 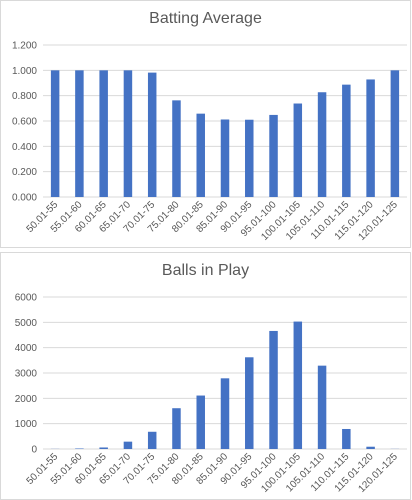 I want to click on y-tick-label: 4000, so click(x=26, y=348).